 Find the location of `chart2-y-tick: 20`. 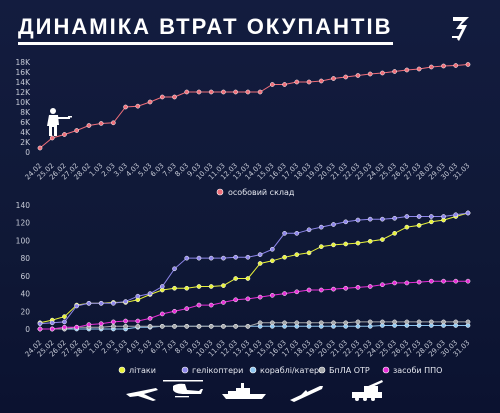

chart2-y-tick: 20 is located at coordinates (25, 311).